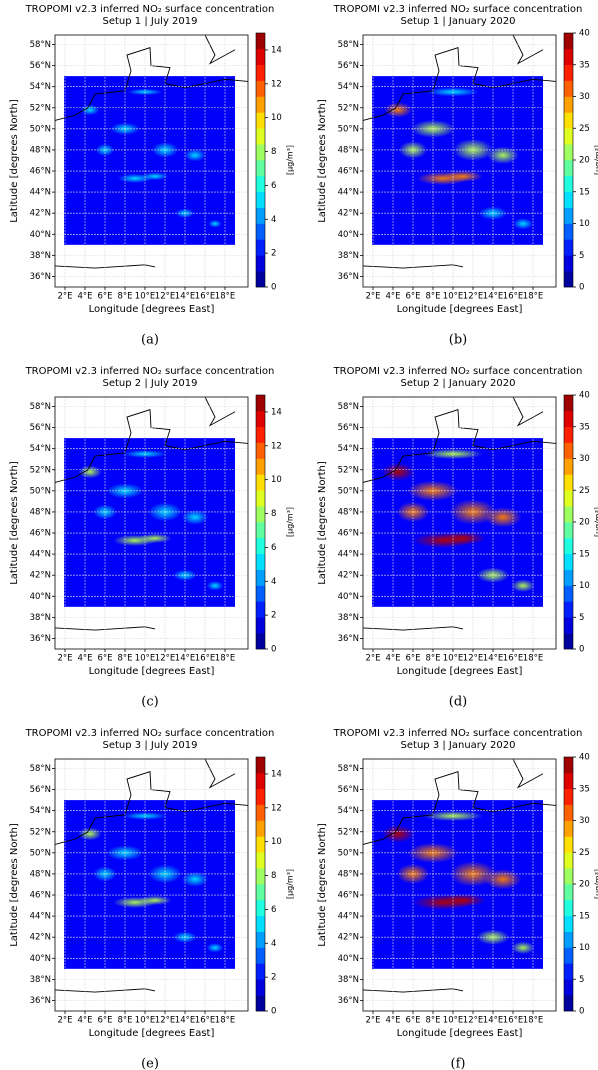 The height and width of the screenshot is (1070, 598). Describe the element at coordinates (584, 916) in the screenshot. I see `colorbar-tick-label: 15` at that location.